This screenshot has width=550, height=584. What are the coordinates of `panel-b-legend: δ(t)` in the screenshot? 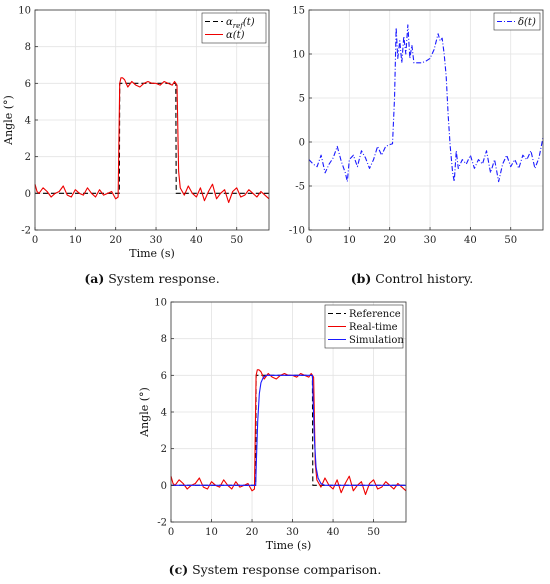 It's located at (517, 21).